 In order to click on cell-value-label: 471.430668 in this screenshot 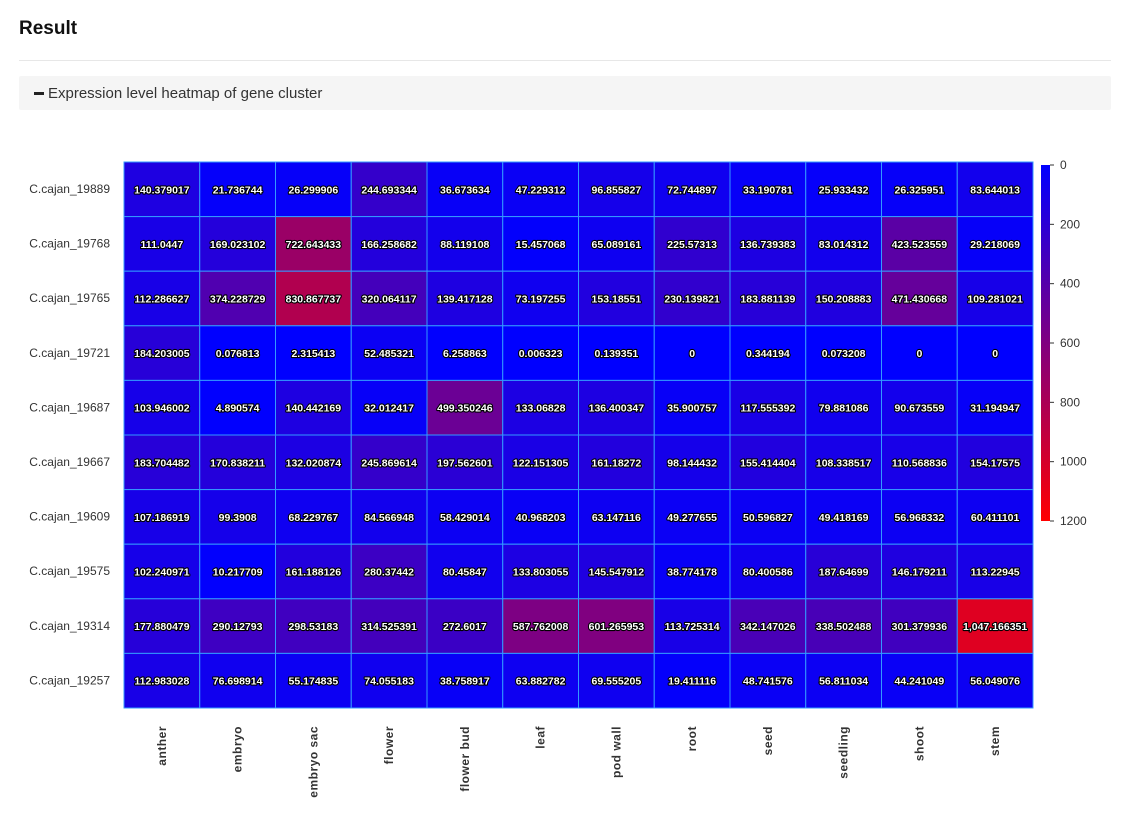, I will do `click(920, 300)`.